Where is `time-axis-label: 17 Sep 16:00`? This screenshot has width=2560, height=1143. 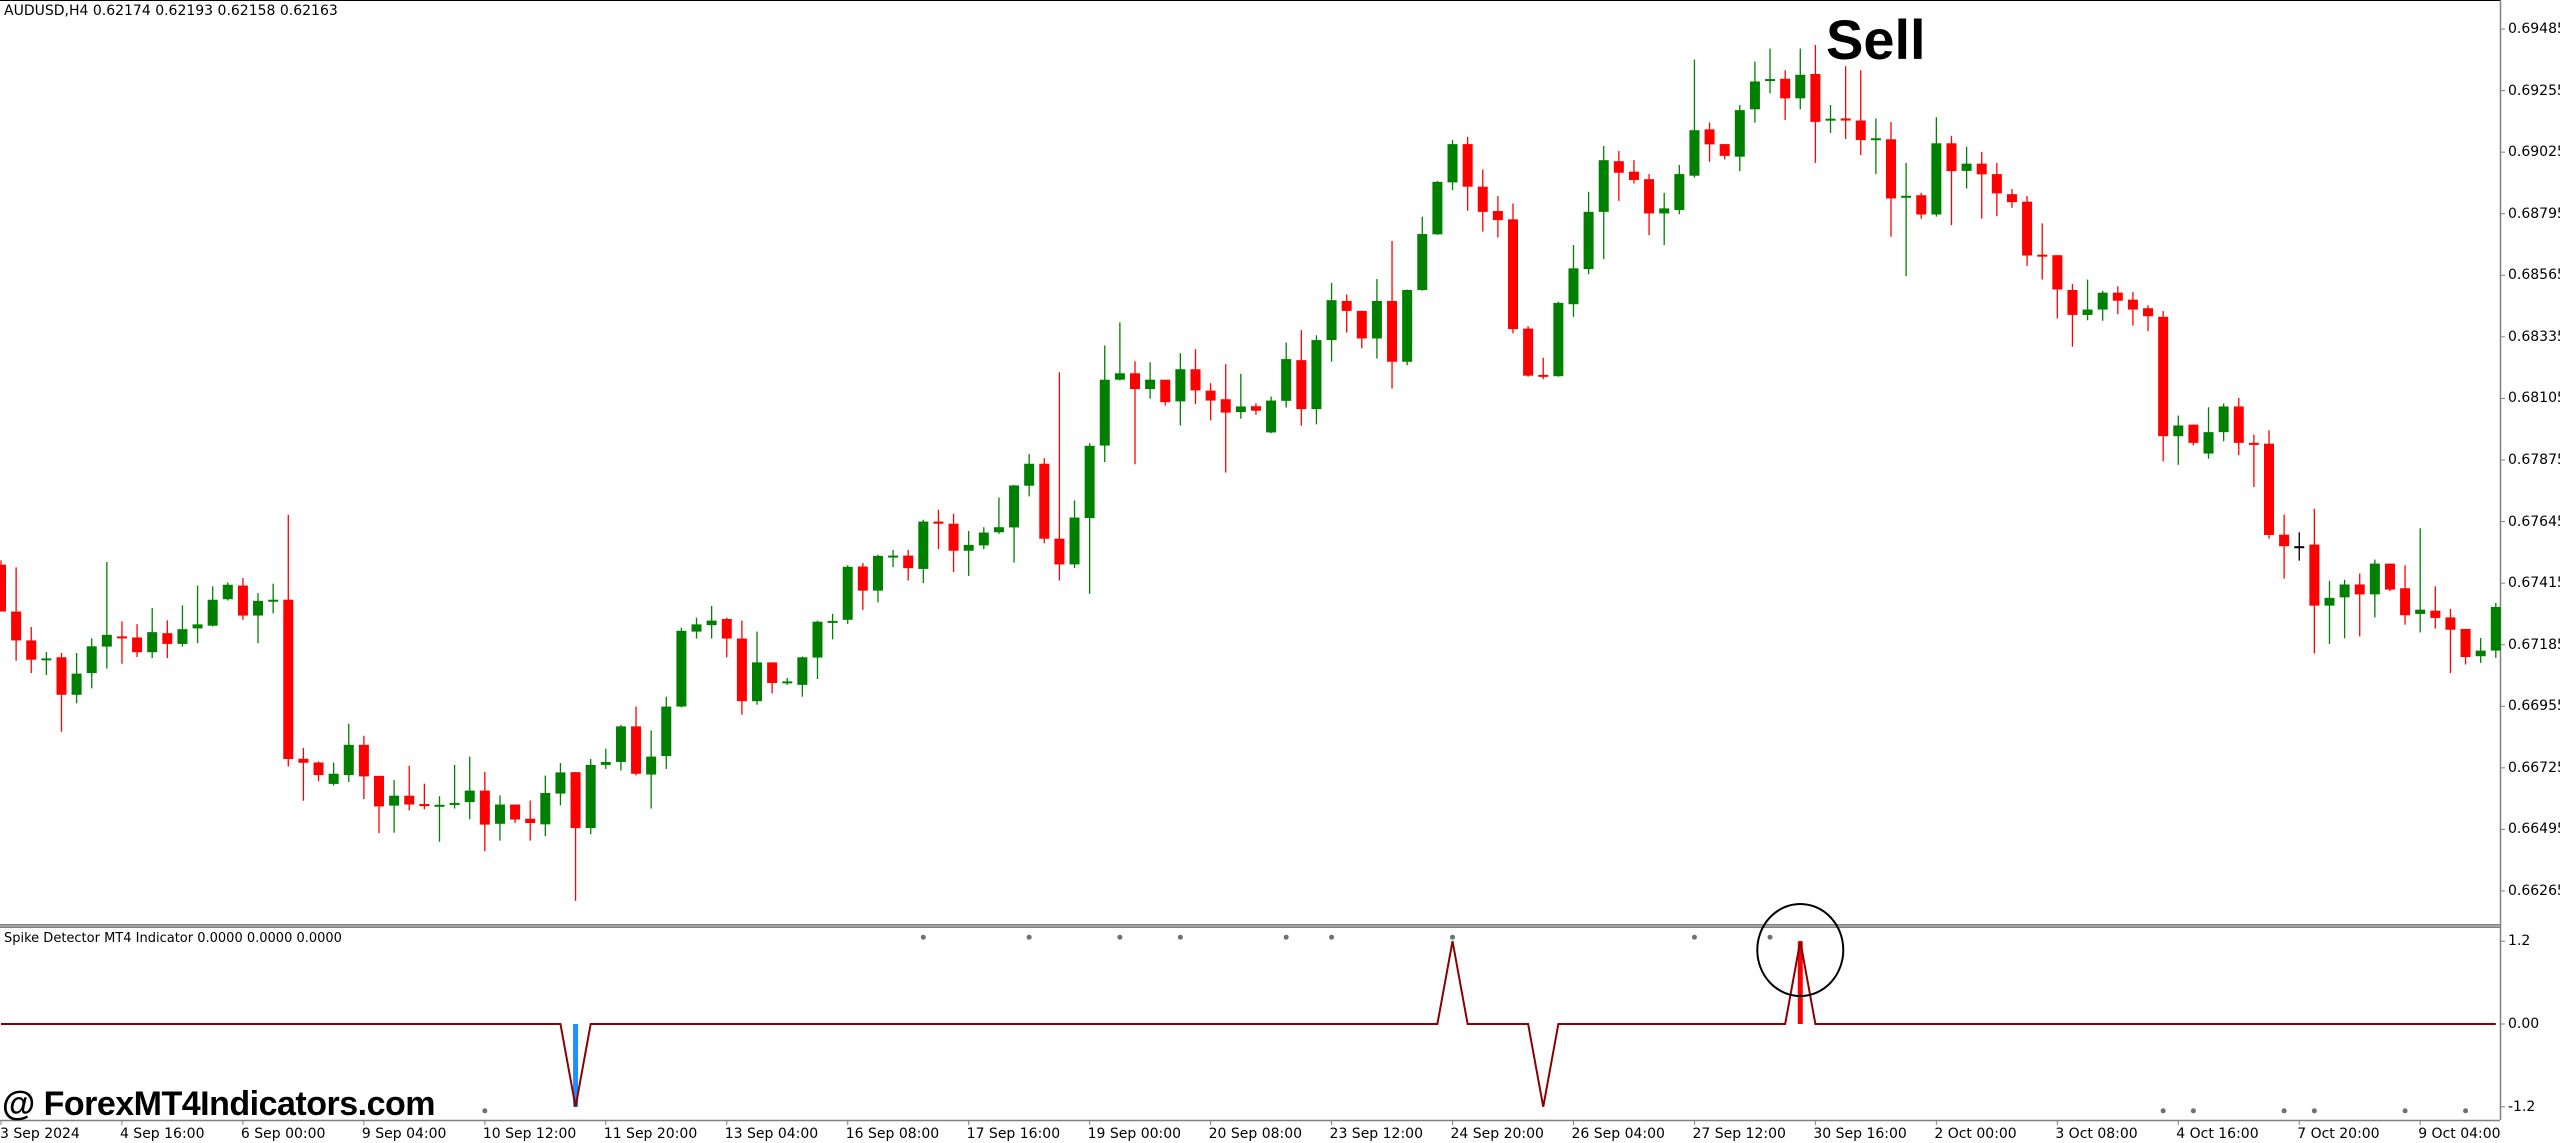
time-axis-label: 17 Sep 16:00 is located at coordinates (1013, 1134).